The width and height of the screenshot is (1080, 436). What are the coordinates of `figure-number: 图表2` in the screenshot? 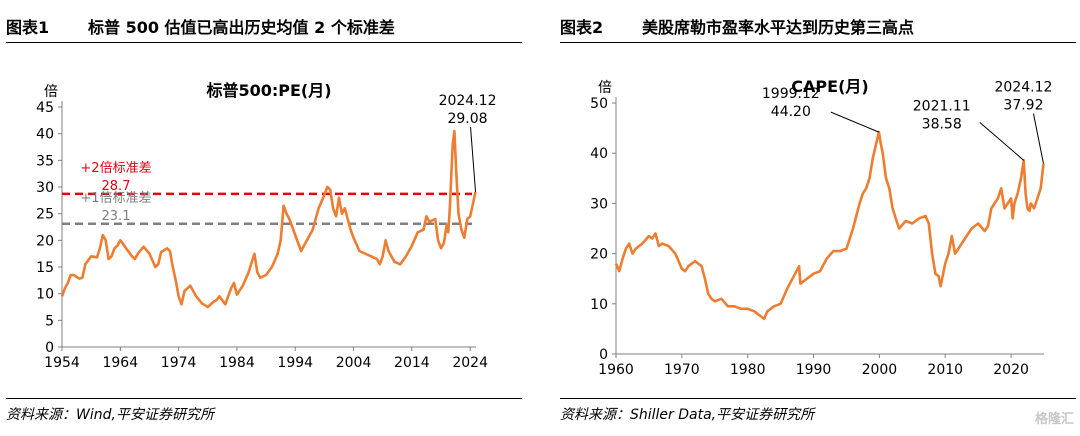 It's located at (582, 27).